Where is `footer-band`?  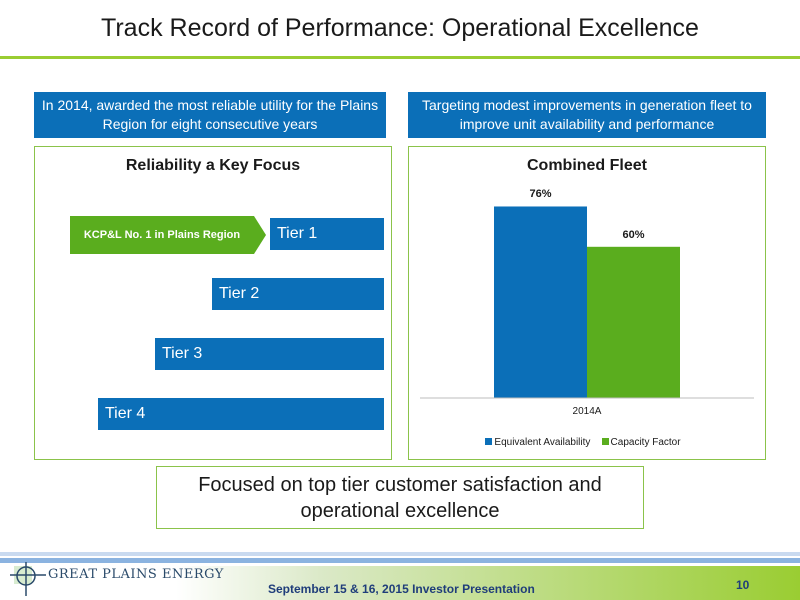
footer-band is located at coordinates (400, 583).